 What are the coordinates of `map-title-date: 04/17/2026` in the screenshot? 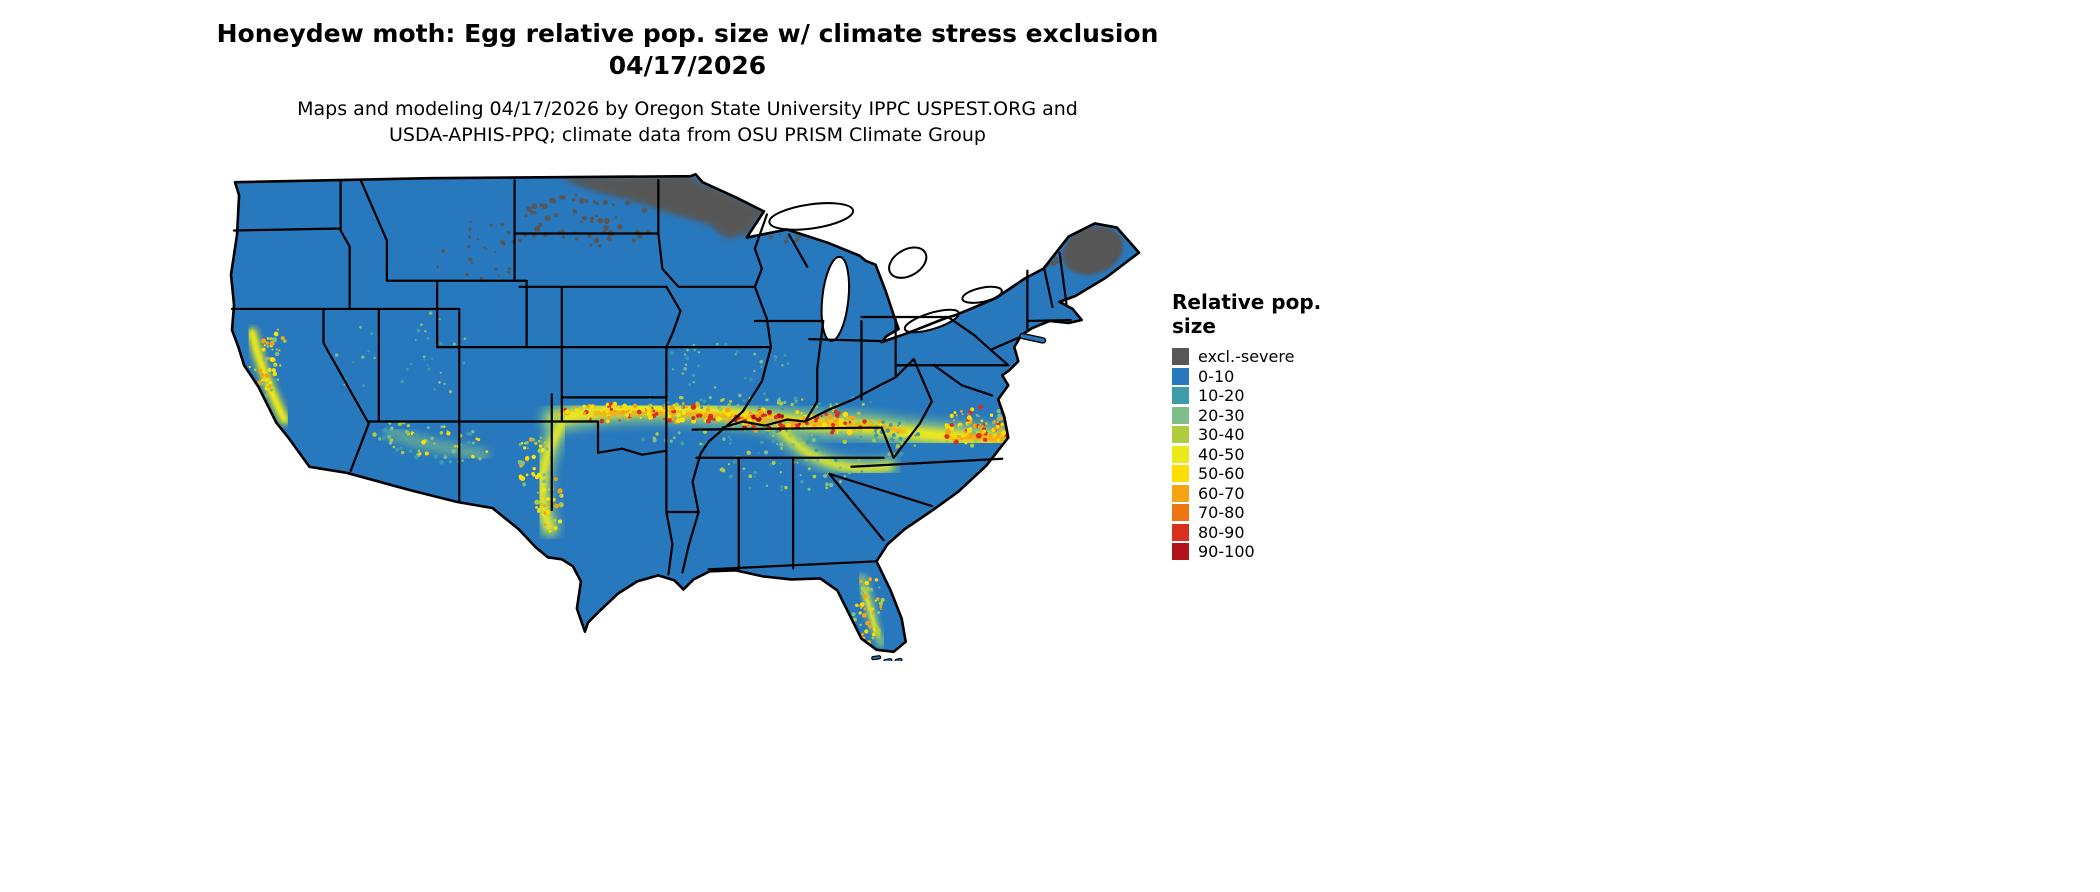 It's located at (687, 65).